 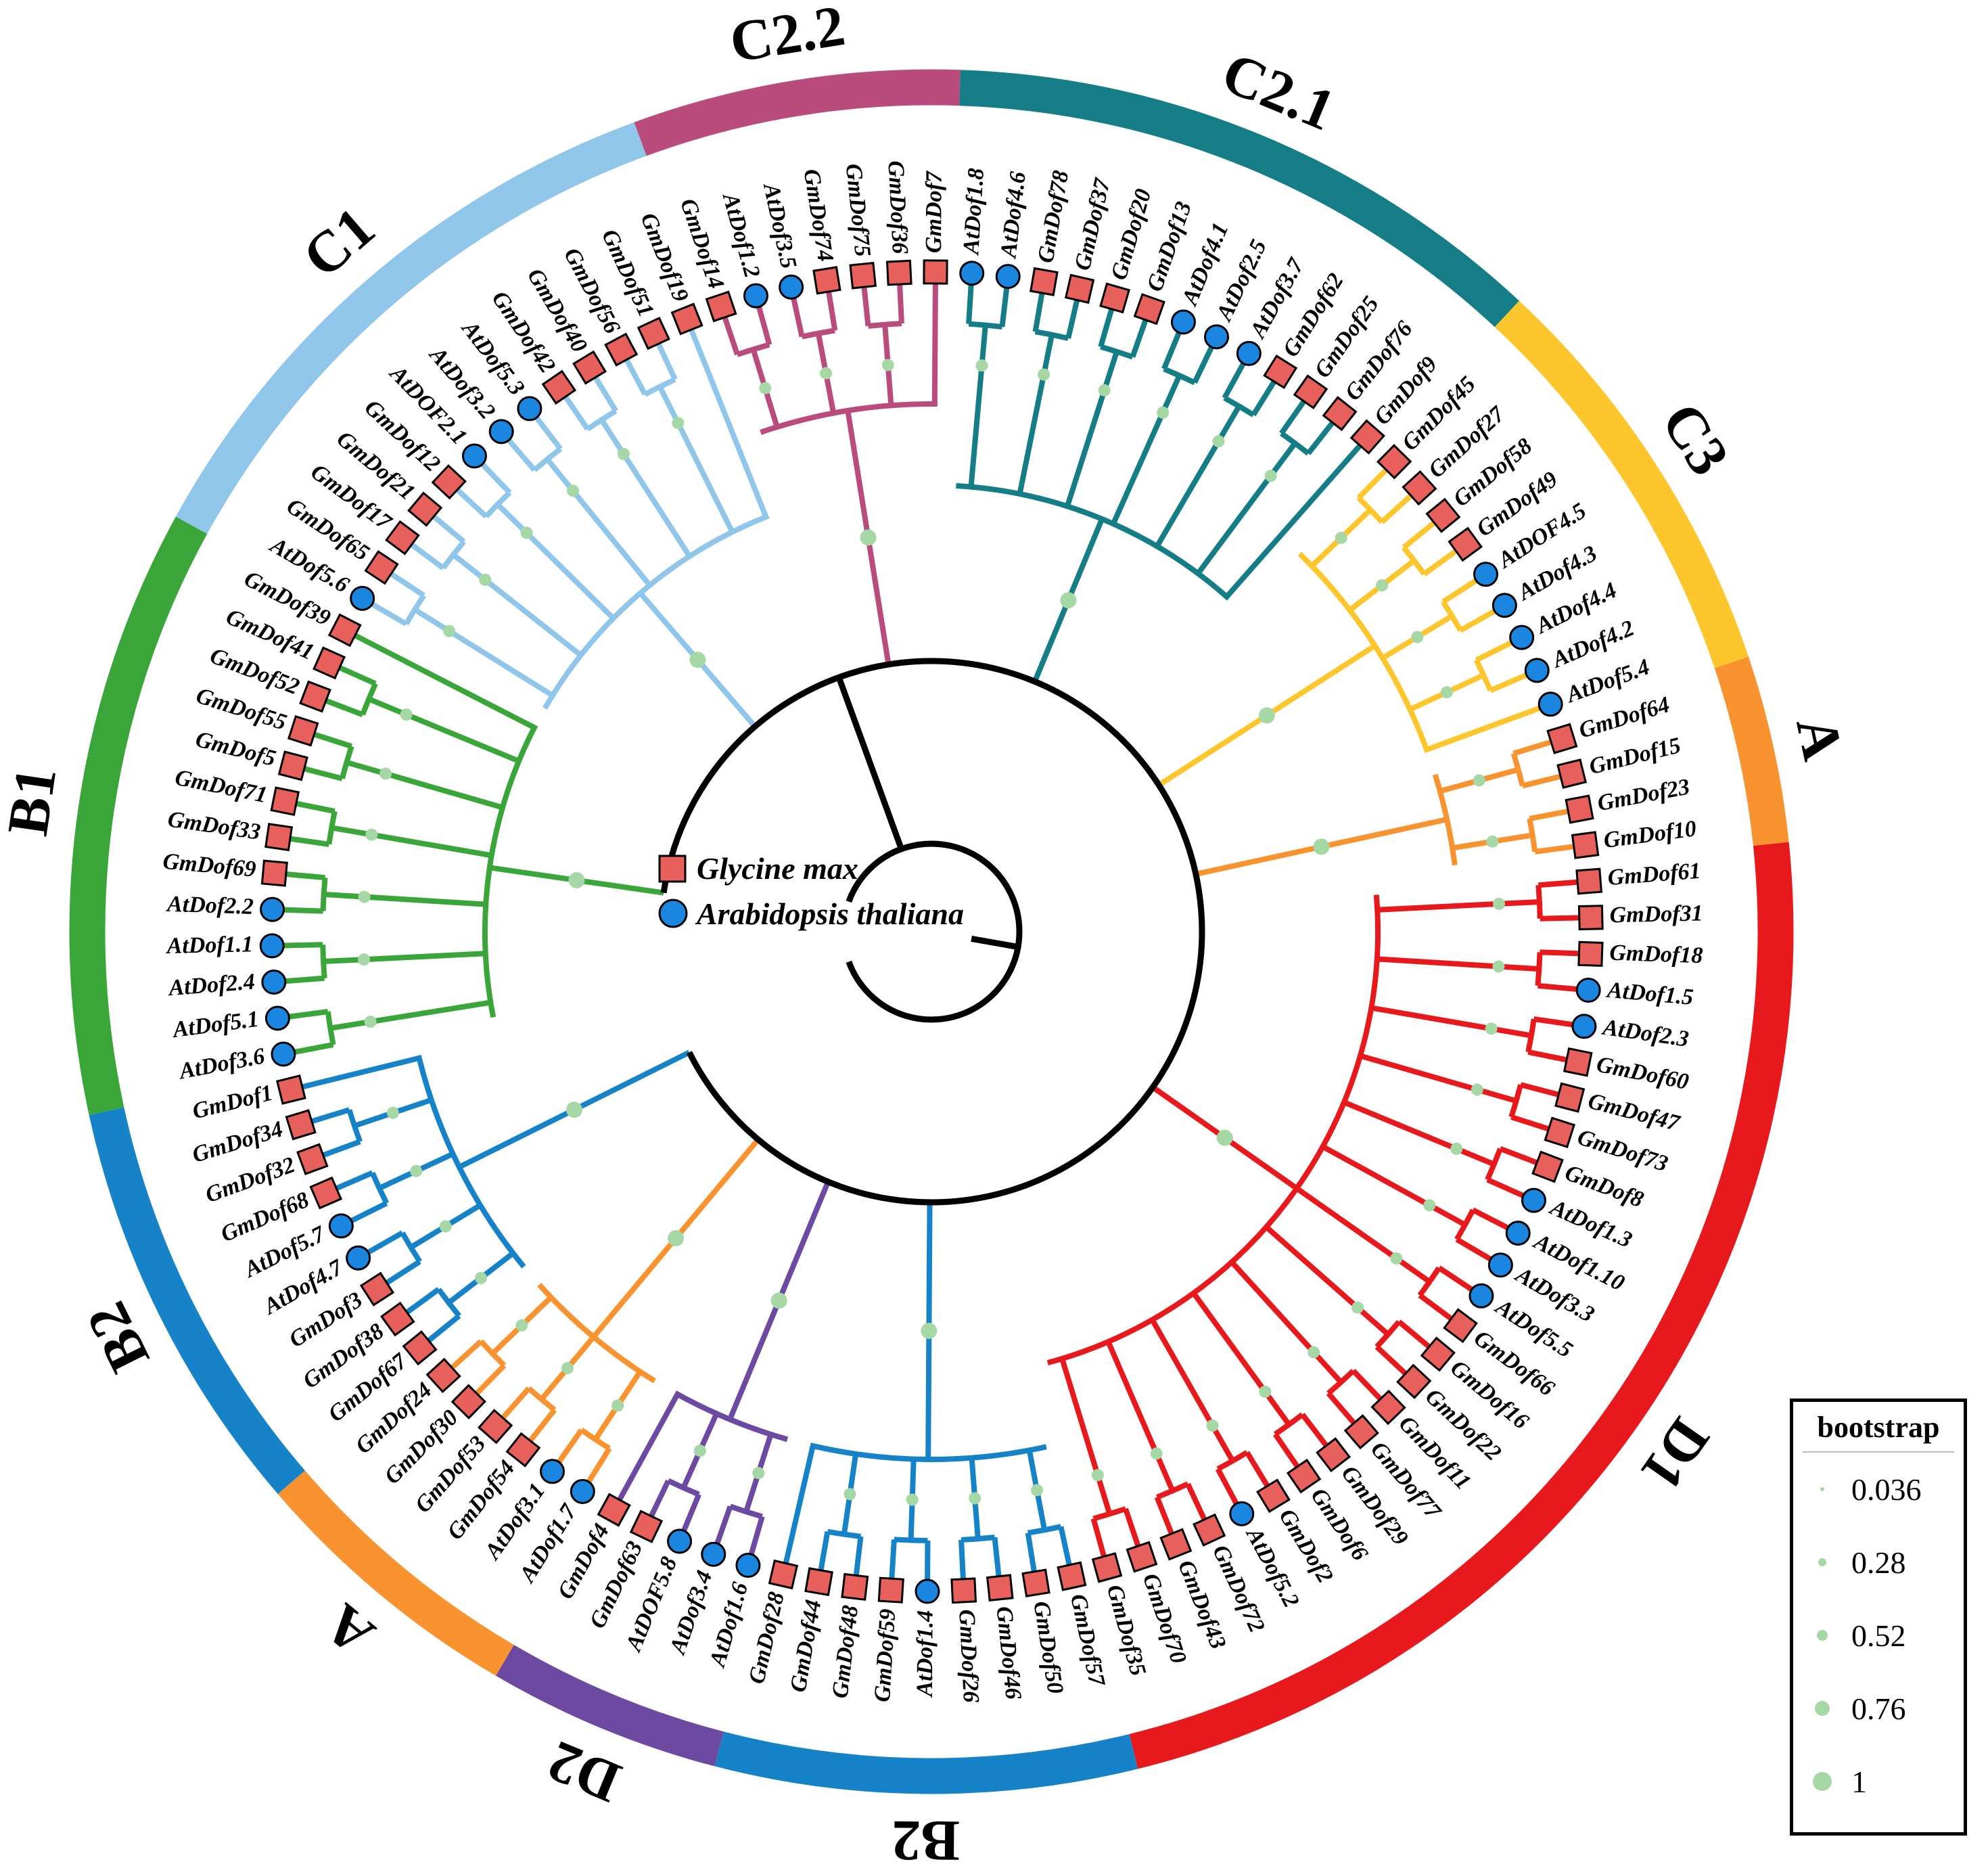 What do you see at coordinates (870, 763) in the screenshot?
I see `root-branch` at bounding box center [870, 763].